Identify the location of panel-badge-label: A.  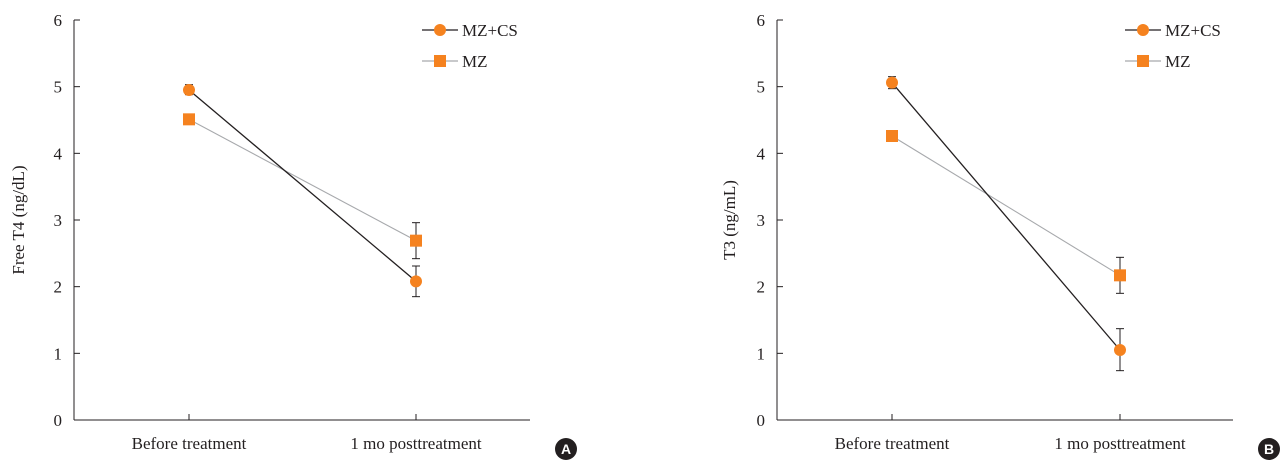
(566, 449).